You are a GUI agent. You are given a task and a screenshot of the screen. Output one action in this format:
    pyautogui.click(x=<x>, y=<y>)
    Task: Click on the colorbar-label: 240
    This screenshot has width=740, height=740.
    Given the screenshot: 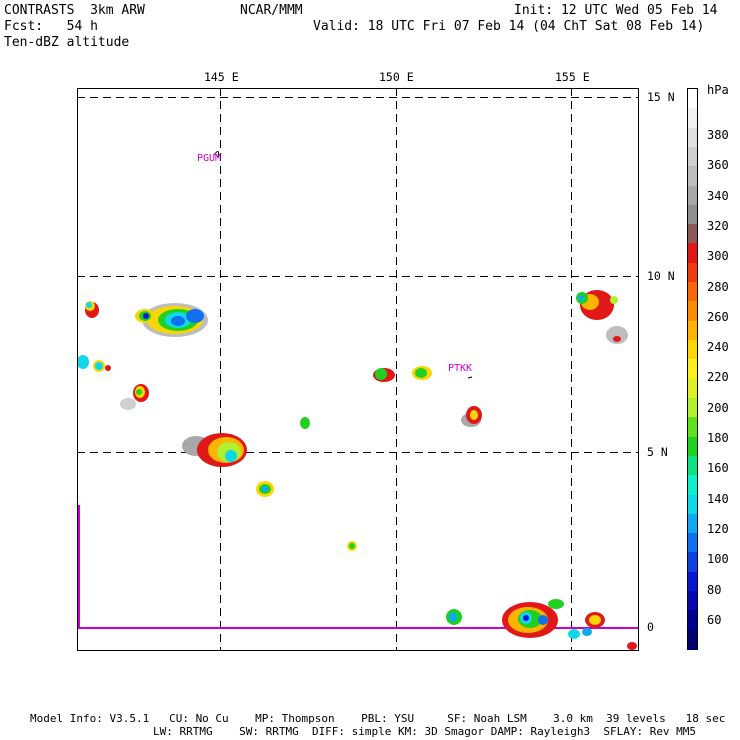 What is the action you would take?
    pyautogui.click(x=718, y=347)
    